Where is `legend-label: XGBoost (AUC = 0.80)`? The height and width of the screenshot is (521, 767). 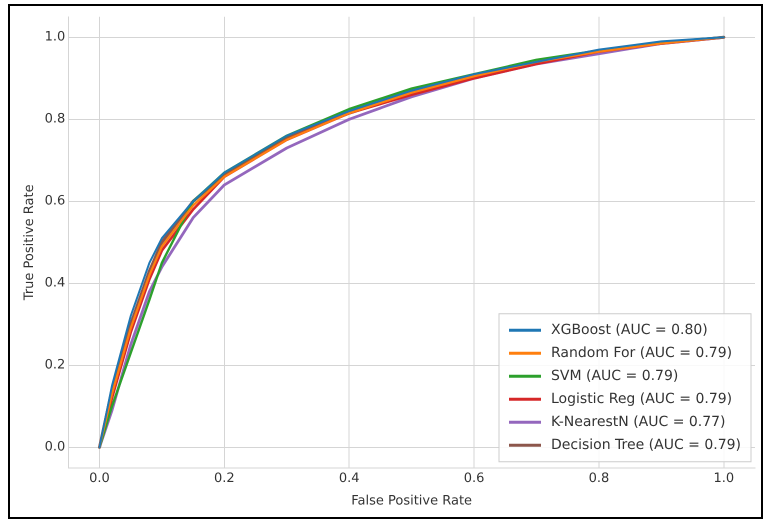 legend-label: XGBoost (AUC = 0.80) is located at coordinates (629, 330).